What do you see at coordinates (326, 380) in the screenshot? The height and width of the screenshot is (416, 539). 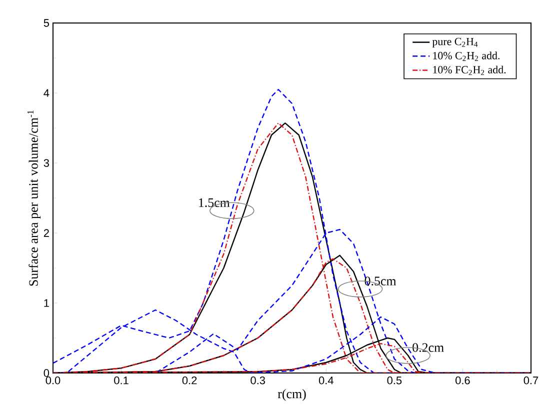 I see `x-tick-label: 0.4` at bounding box center [326, 380].